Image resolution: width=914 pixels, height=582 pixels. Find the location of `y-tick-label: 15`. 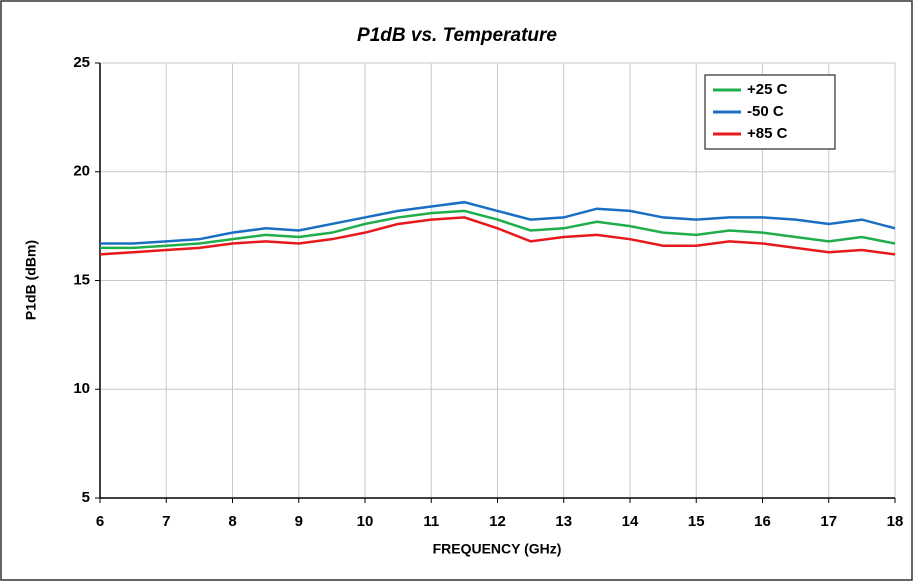

y-tick-label: 15 is located at coordinates (81, 279).